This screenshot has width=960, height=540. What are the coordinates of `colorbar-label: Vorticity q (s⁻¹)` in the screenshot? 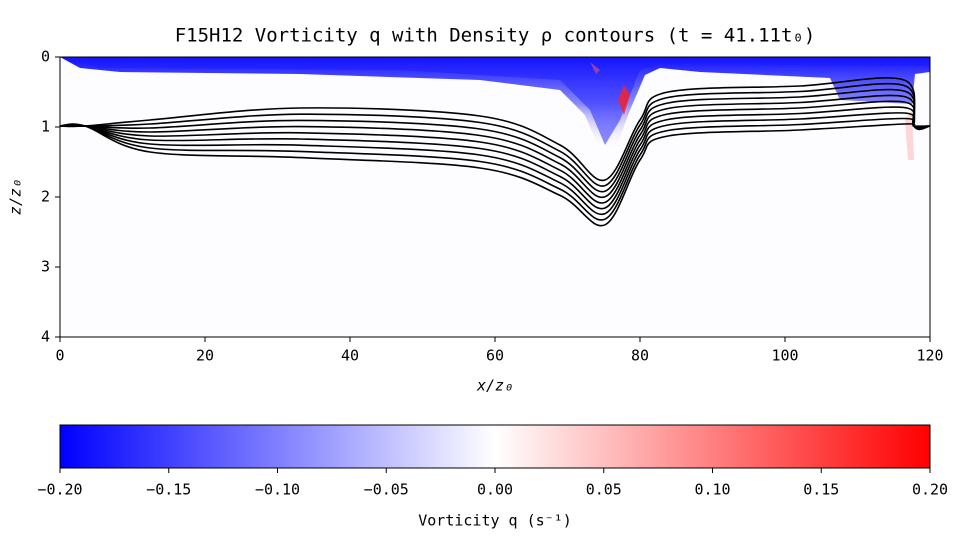 It's located at (495, 521).